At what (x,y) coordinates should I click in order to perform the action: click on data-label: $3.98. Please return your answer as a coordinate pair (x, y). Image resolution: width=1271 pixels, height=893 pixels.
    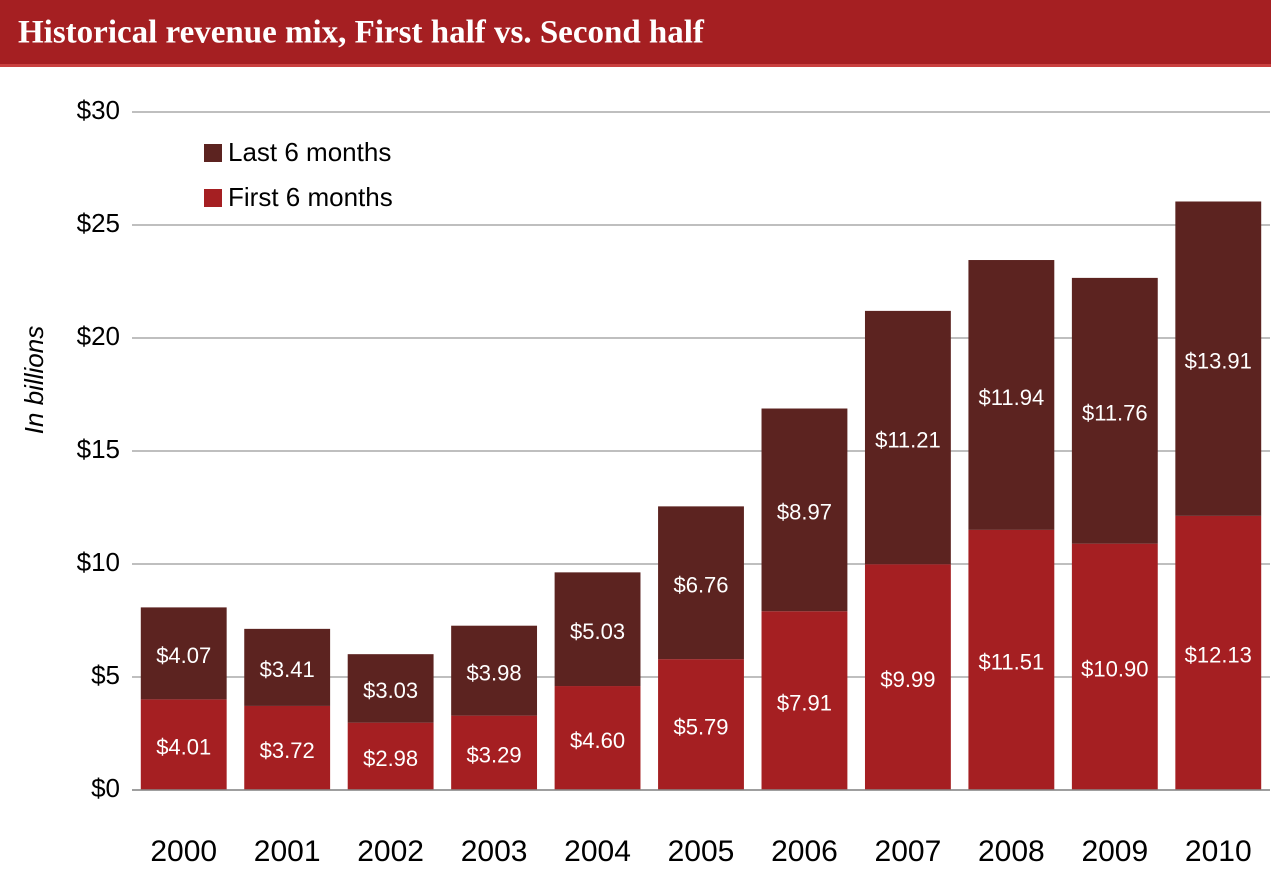
    Looking at the image, I should click on (494, 672).